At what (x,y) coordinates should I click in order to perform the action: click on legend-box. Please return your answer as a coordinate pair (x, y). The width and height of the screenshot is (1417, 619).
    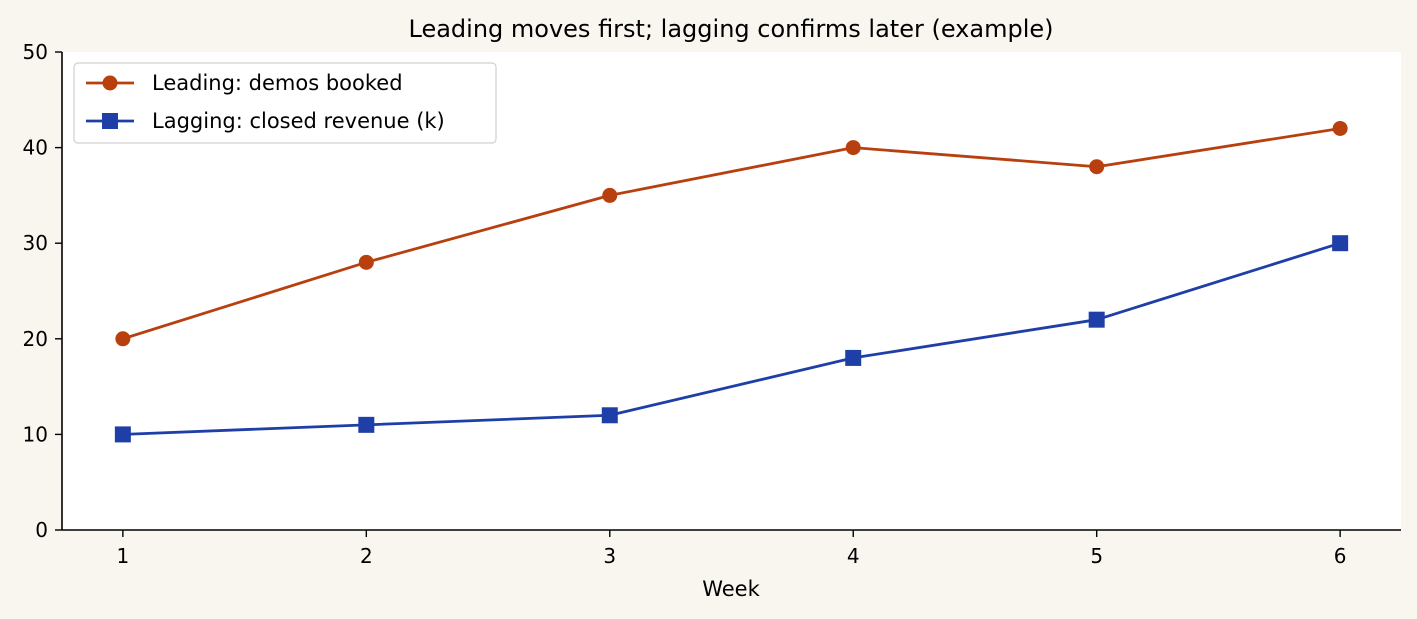
    Looking at the image, I should click on (285, 103).